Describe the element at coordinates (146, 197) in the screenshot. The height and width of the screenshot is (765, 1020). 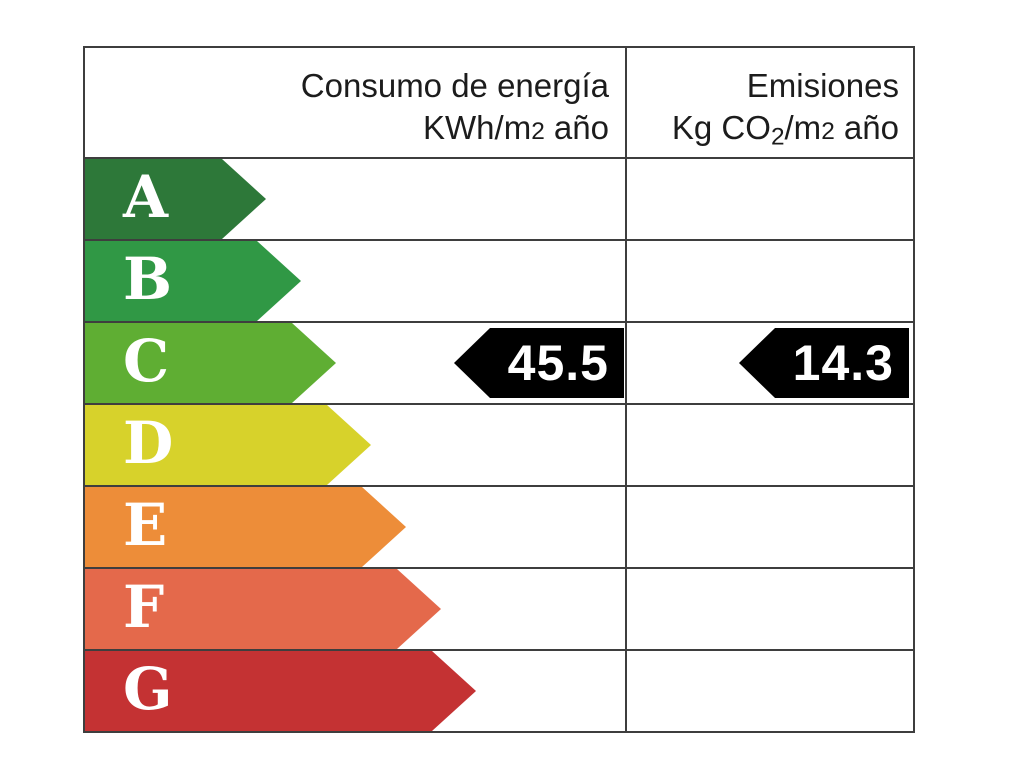
I see `rating-letter: A` at that location.